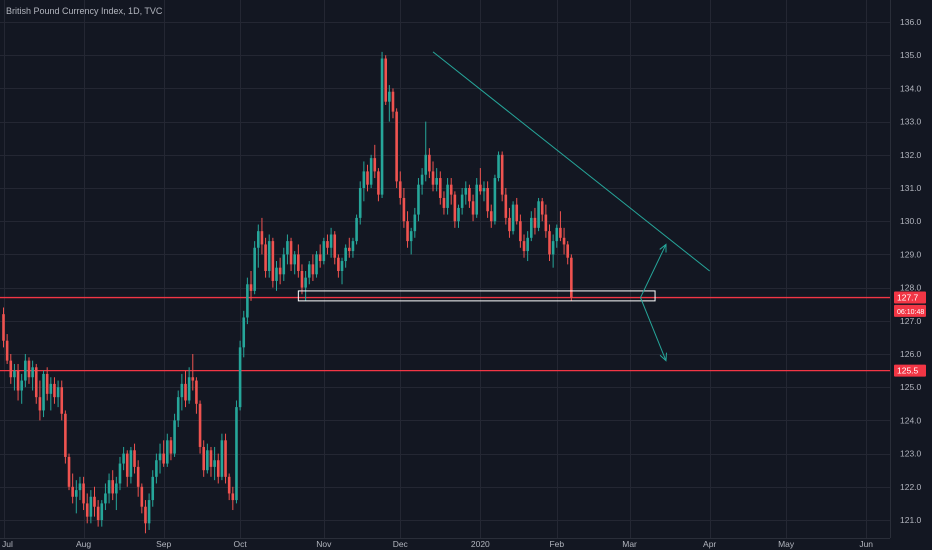 This screenshot has height=550, width=932. What do you see at coordinates (911, 487) in the screenshot?
I see `y-tick-label: 122.0` at bounding box center [911, 487].